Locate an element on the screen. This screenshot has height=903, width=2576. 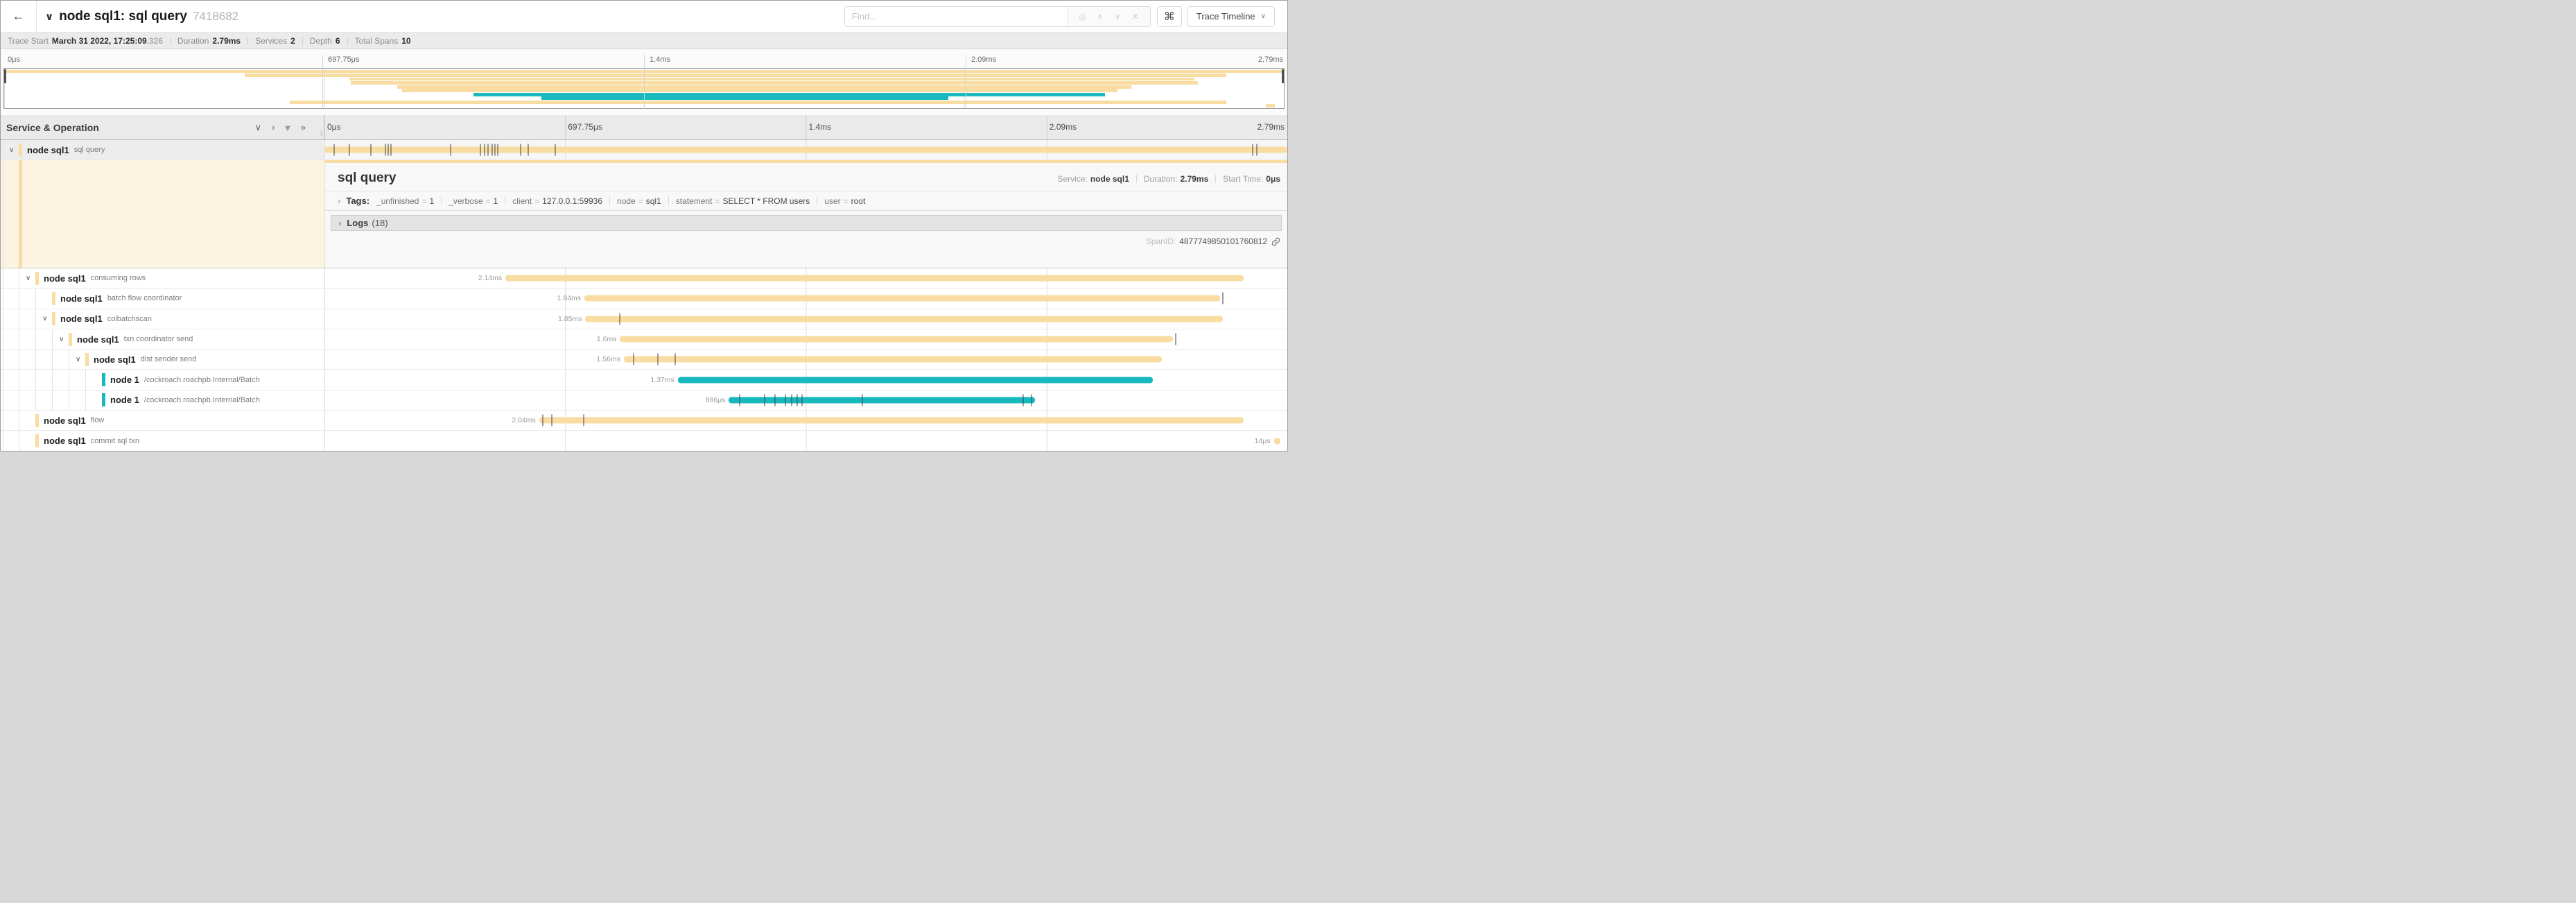
span-timeline-cell: 2.14ms is located at coordinates (805, 278).